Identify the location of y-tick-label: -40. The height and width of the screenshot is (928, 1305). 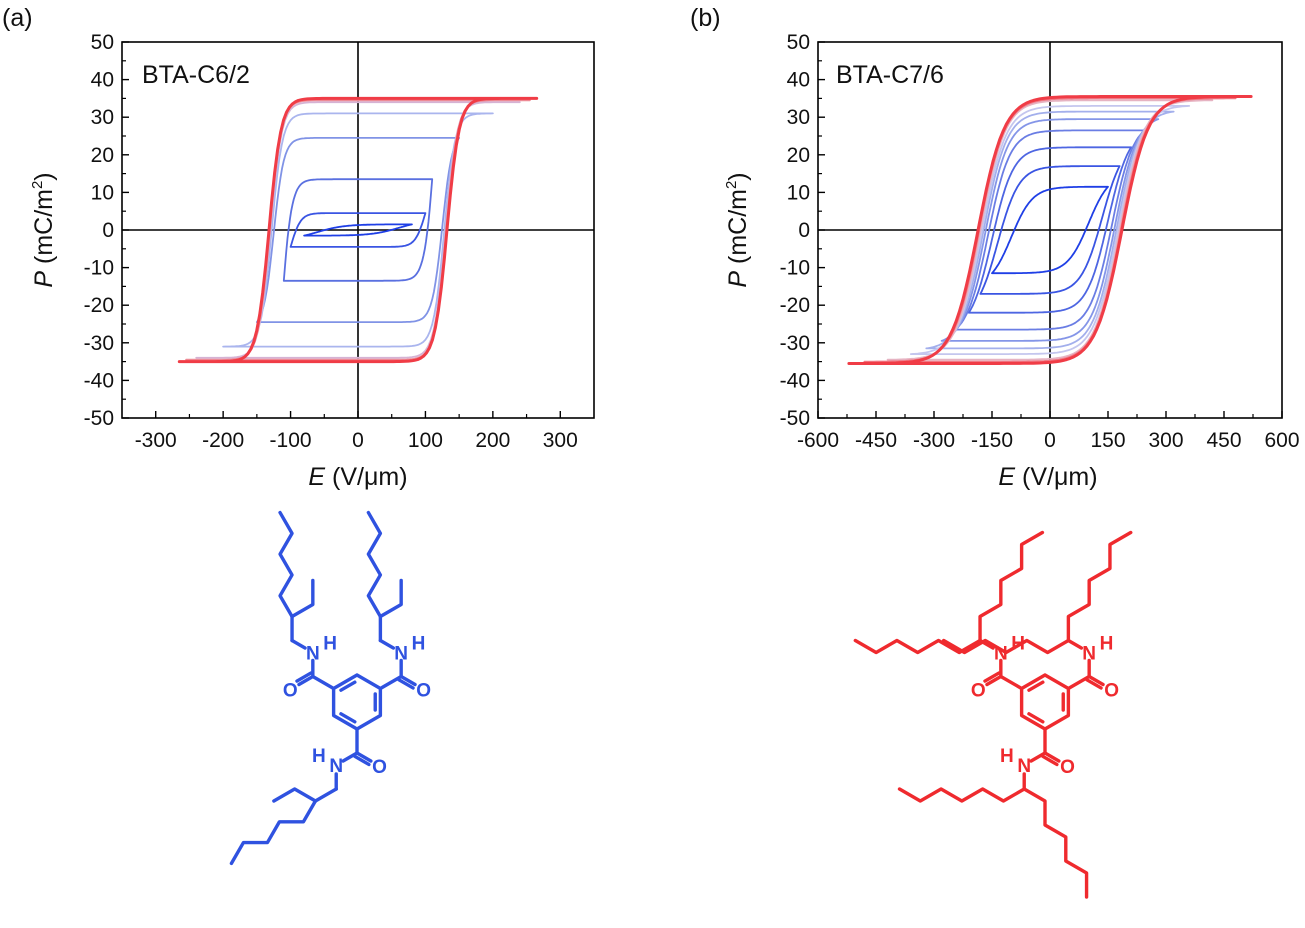
(99, 380).